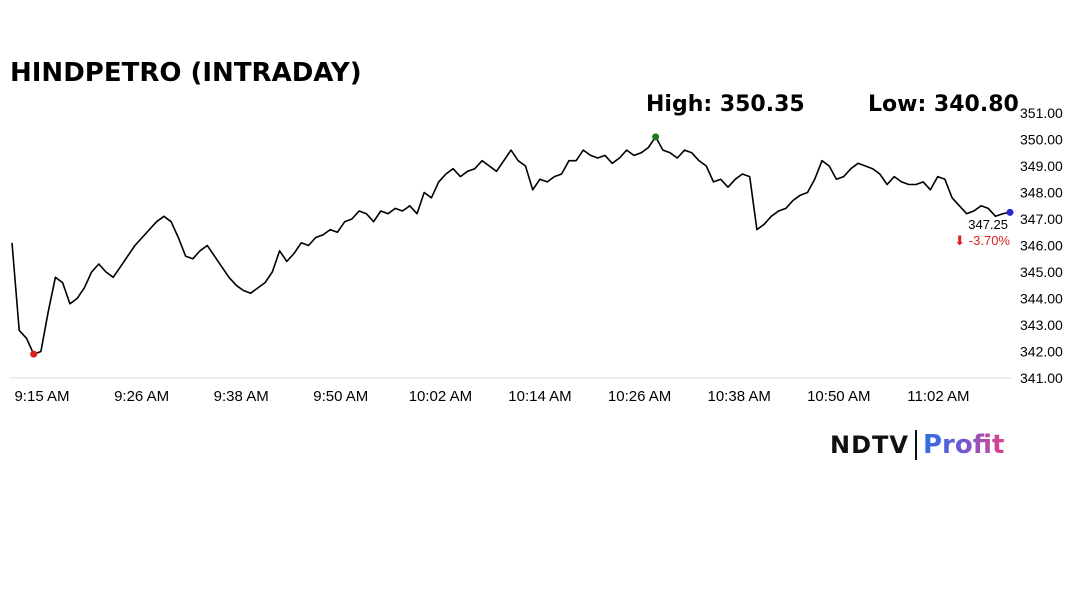  I want to click on y-tick-label: 345.00, so click(1041, 272).